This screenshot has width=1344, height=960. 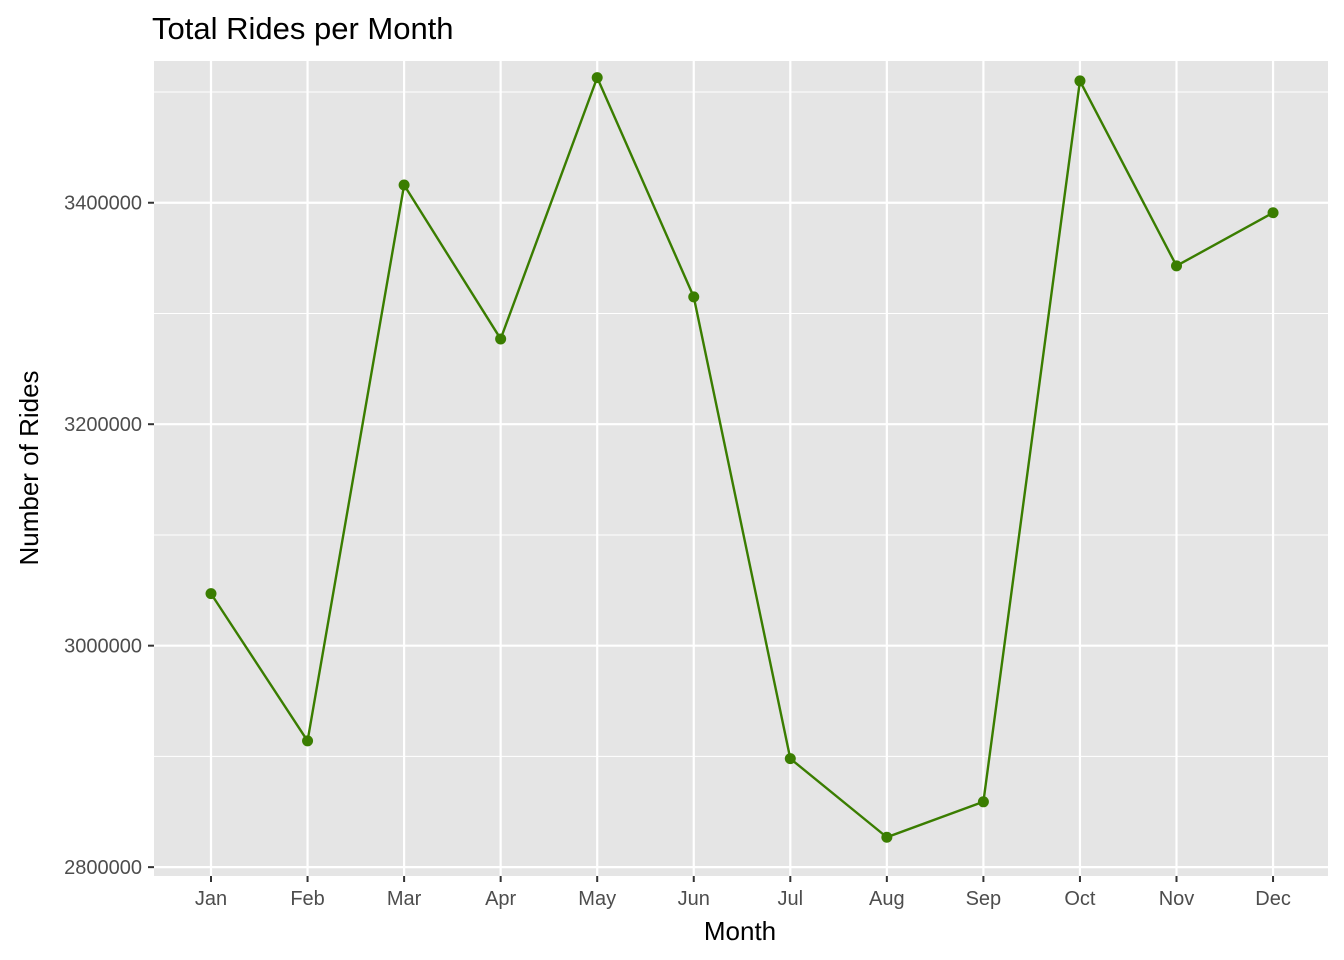 What do you see at coordinates (211, 899) in the screenshot?
I see `x-tick-label: Jan` at bounding box center [211, 899].